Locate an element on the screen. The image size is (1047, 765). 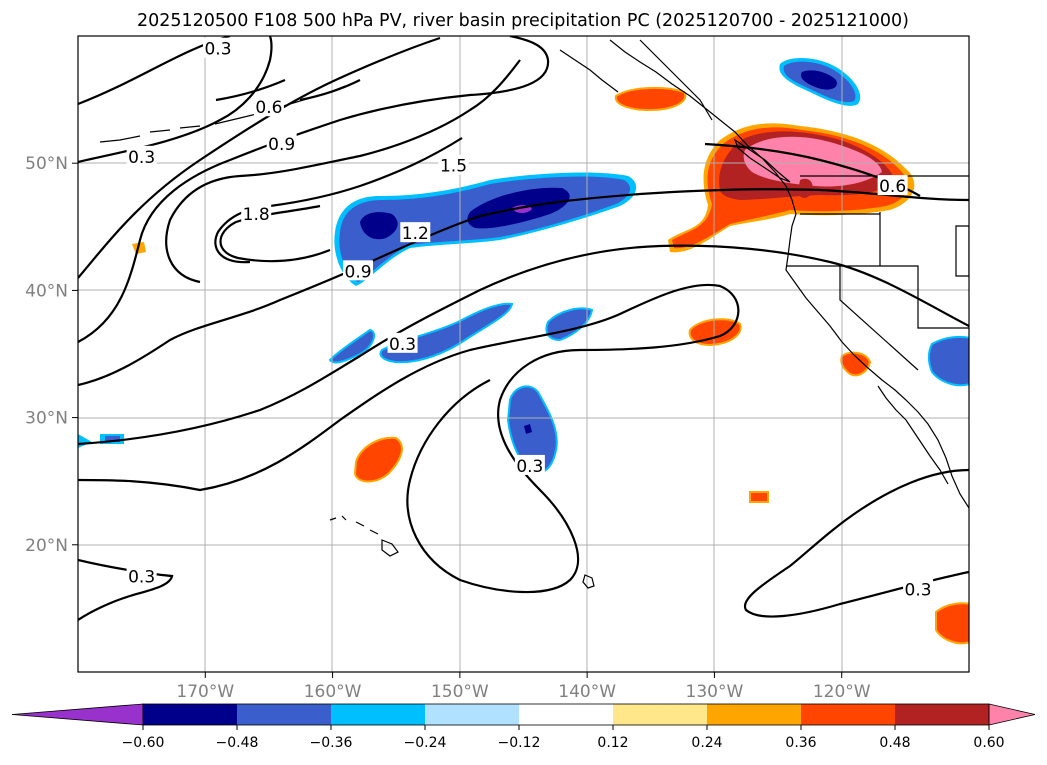
vancouver-island is located at coordinates (762, 160).